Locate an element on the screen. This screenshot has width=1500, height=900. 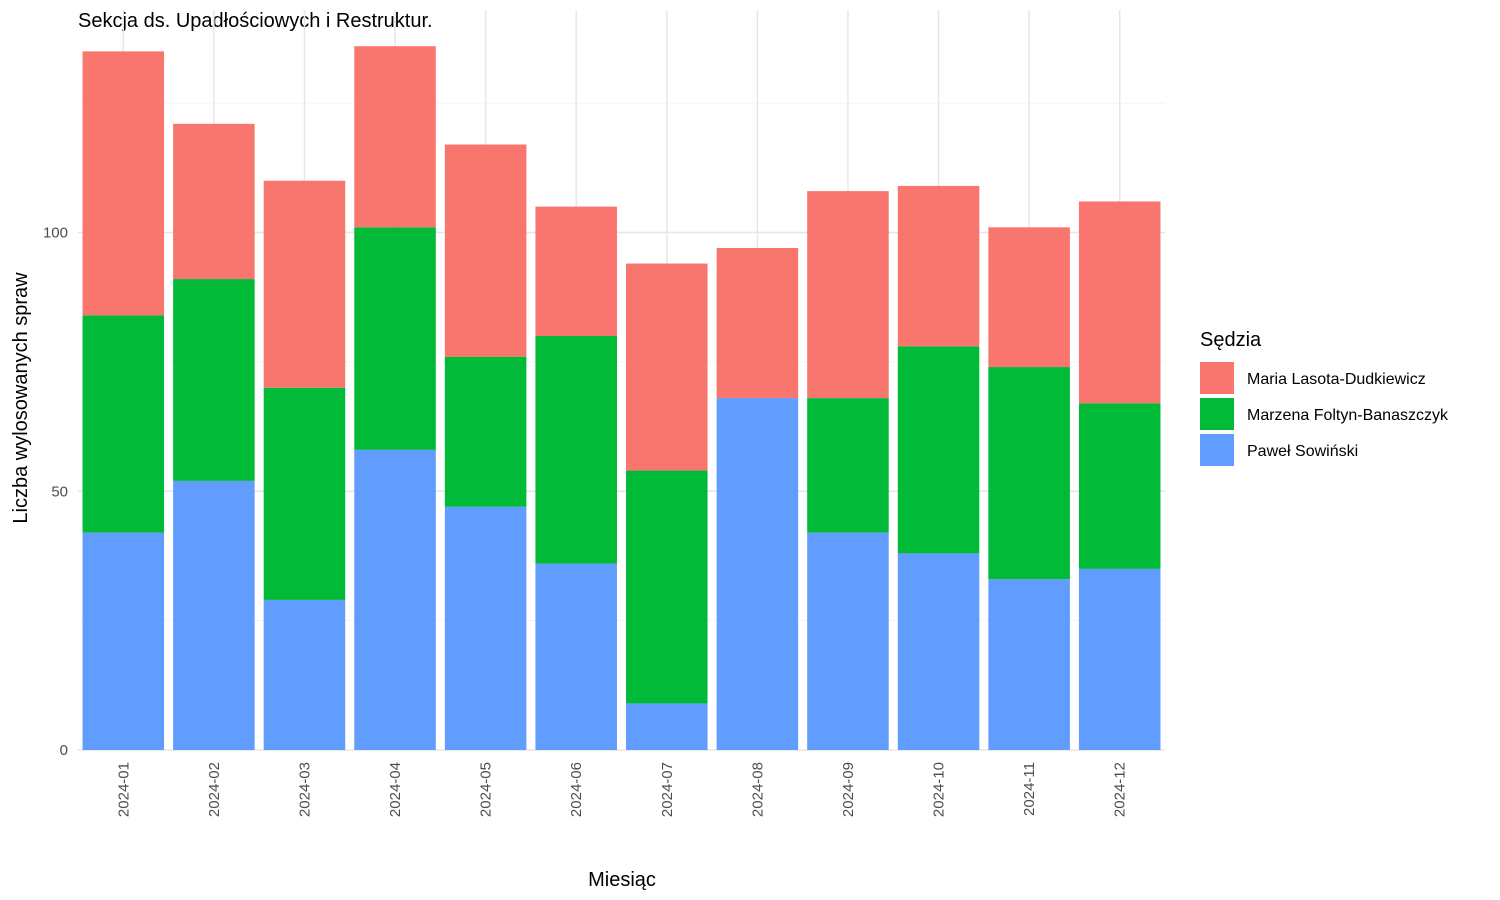
x-tick-label: 2024-05 is located at coordinates (486, 789).